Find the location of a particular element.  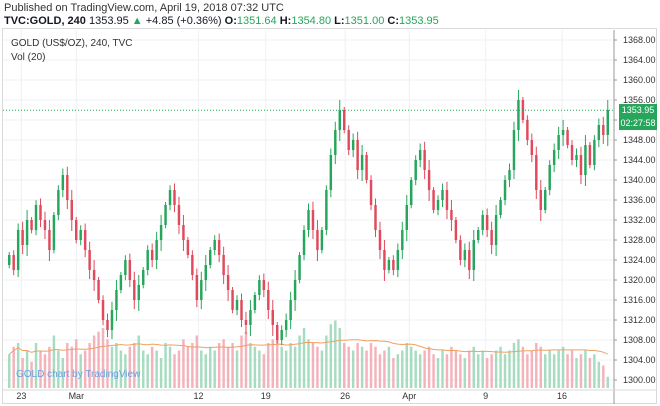

y-tick-label: 1340.00 is located at coordinates (639, 180).